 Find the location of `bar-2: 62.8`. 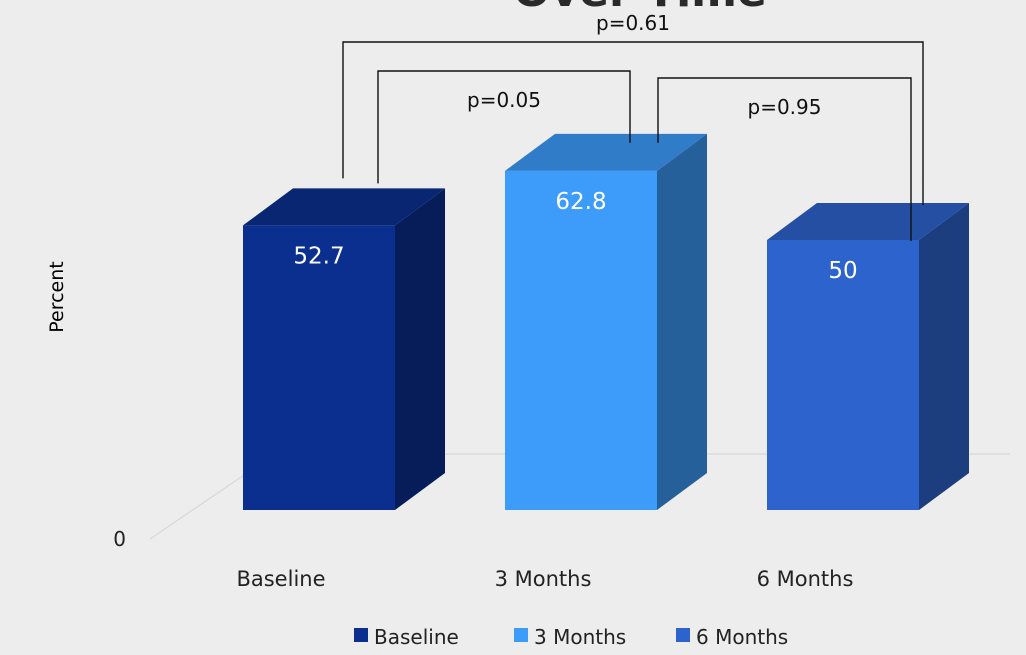

bar-2: 62.8 is located at coordinates (606, 321).